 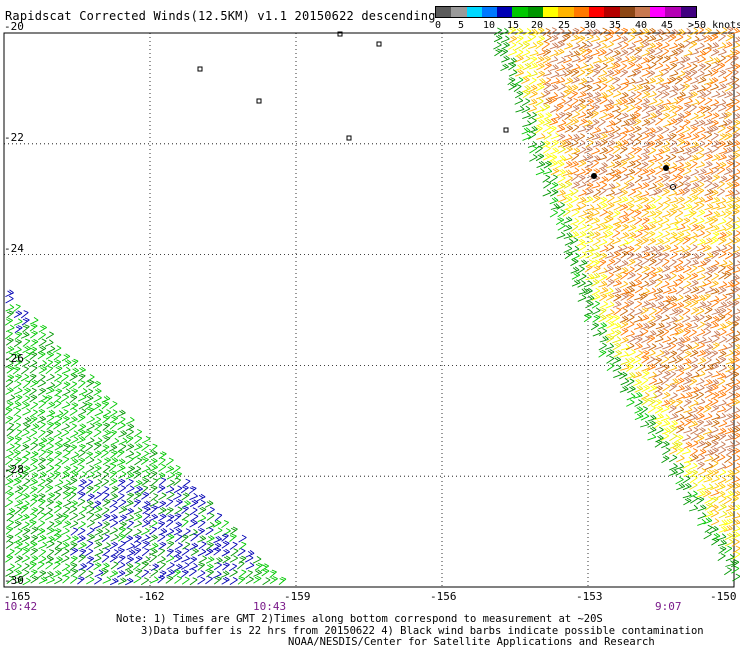 I want to click on lat-label: -30, so click(x=14, y=580).